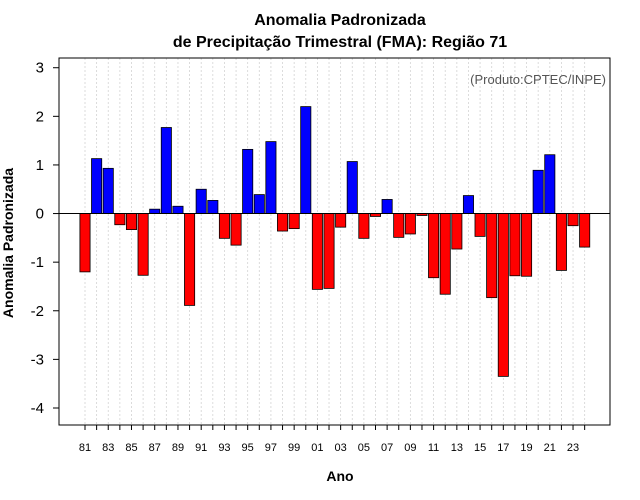 The image size is (640, 500). Describe the element at coordinates (503, 295) in the screenshot. I see `bar-2017` at that location.